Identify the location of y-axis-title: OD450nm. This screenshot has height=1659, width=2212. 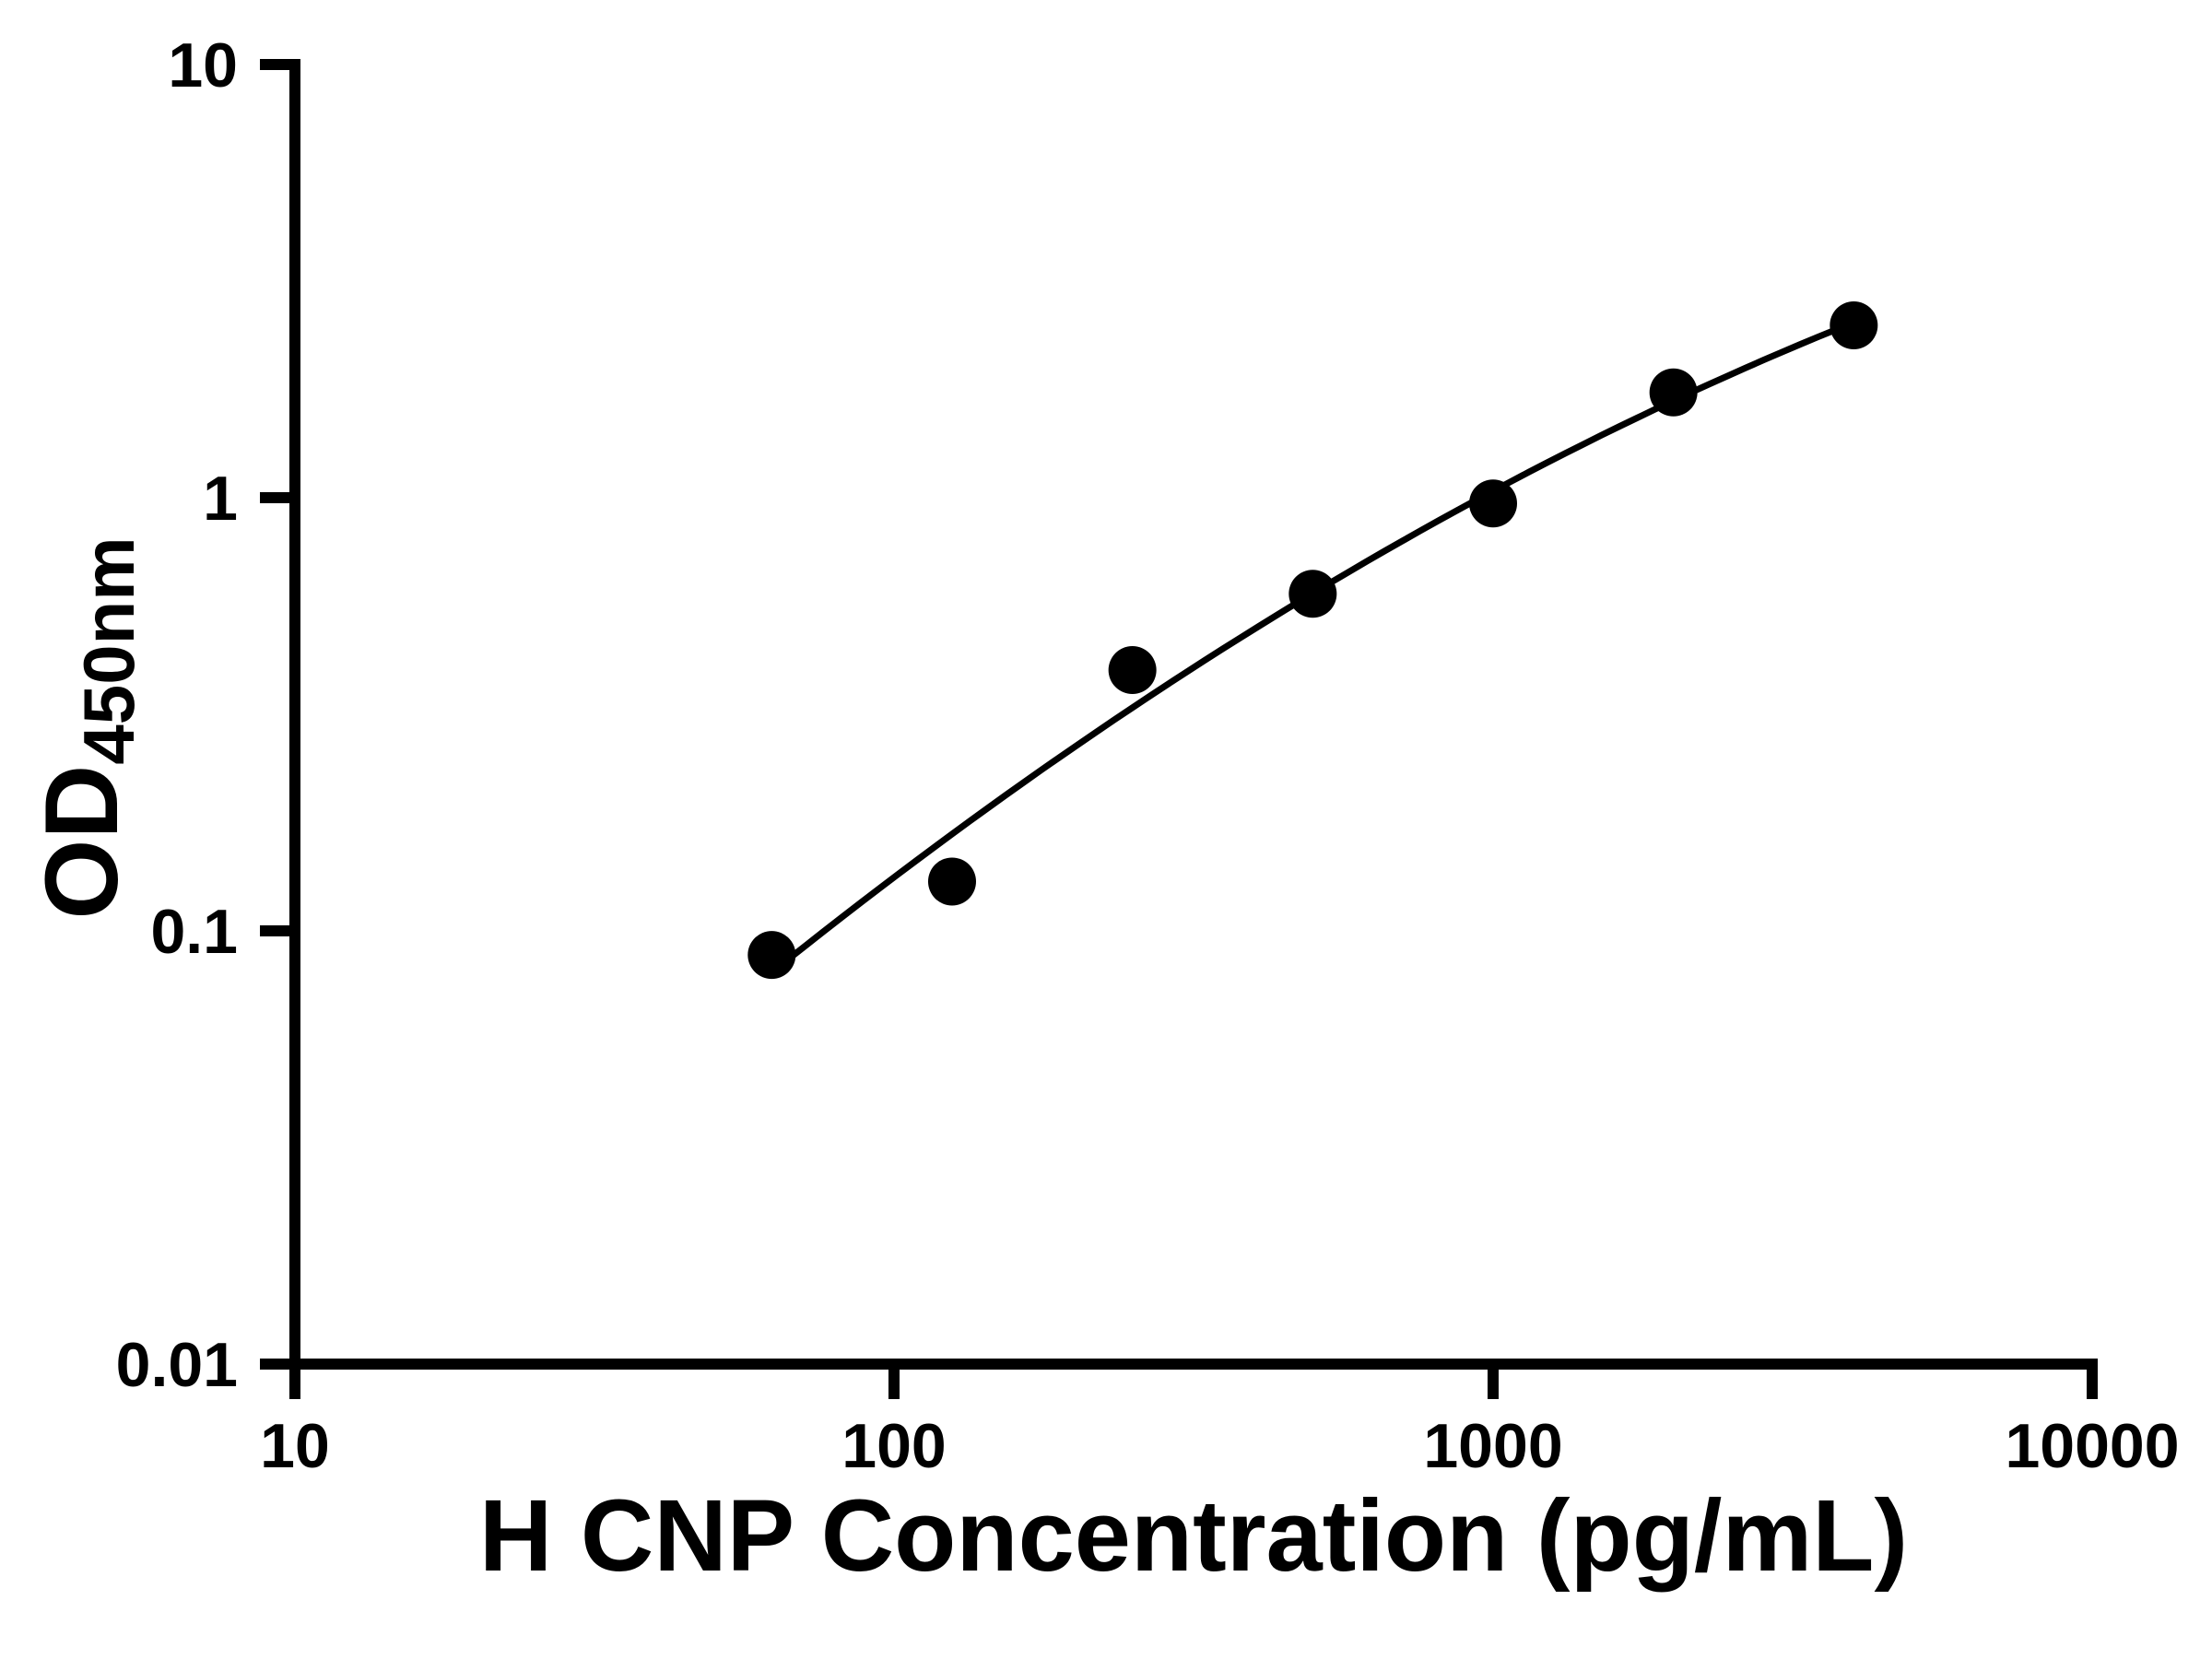
(86, 727).